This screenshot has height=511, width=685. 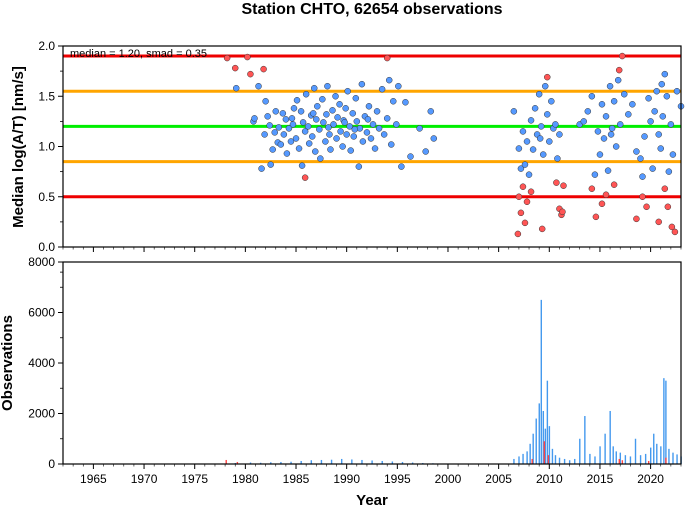 What do you see at coordinates (46, 247) in the screenshot?
I see `y-tick-label: 0.0` at bounding box center [46, 247].